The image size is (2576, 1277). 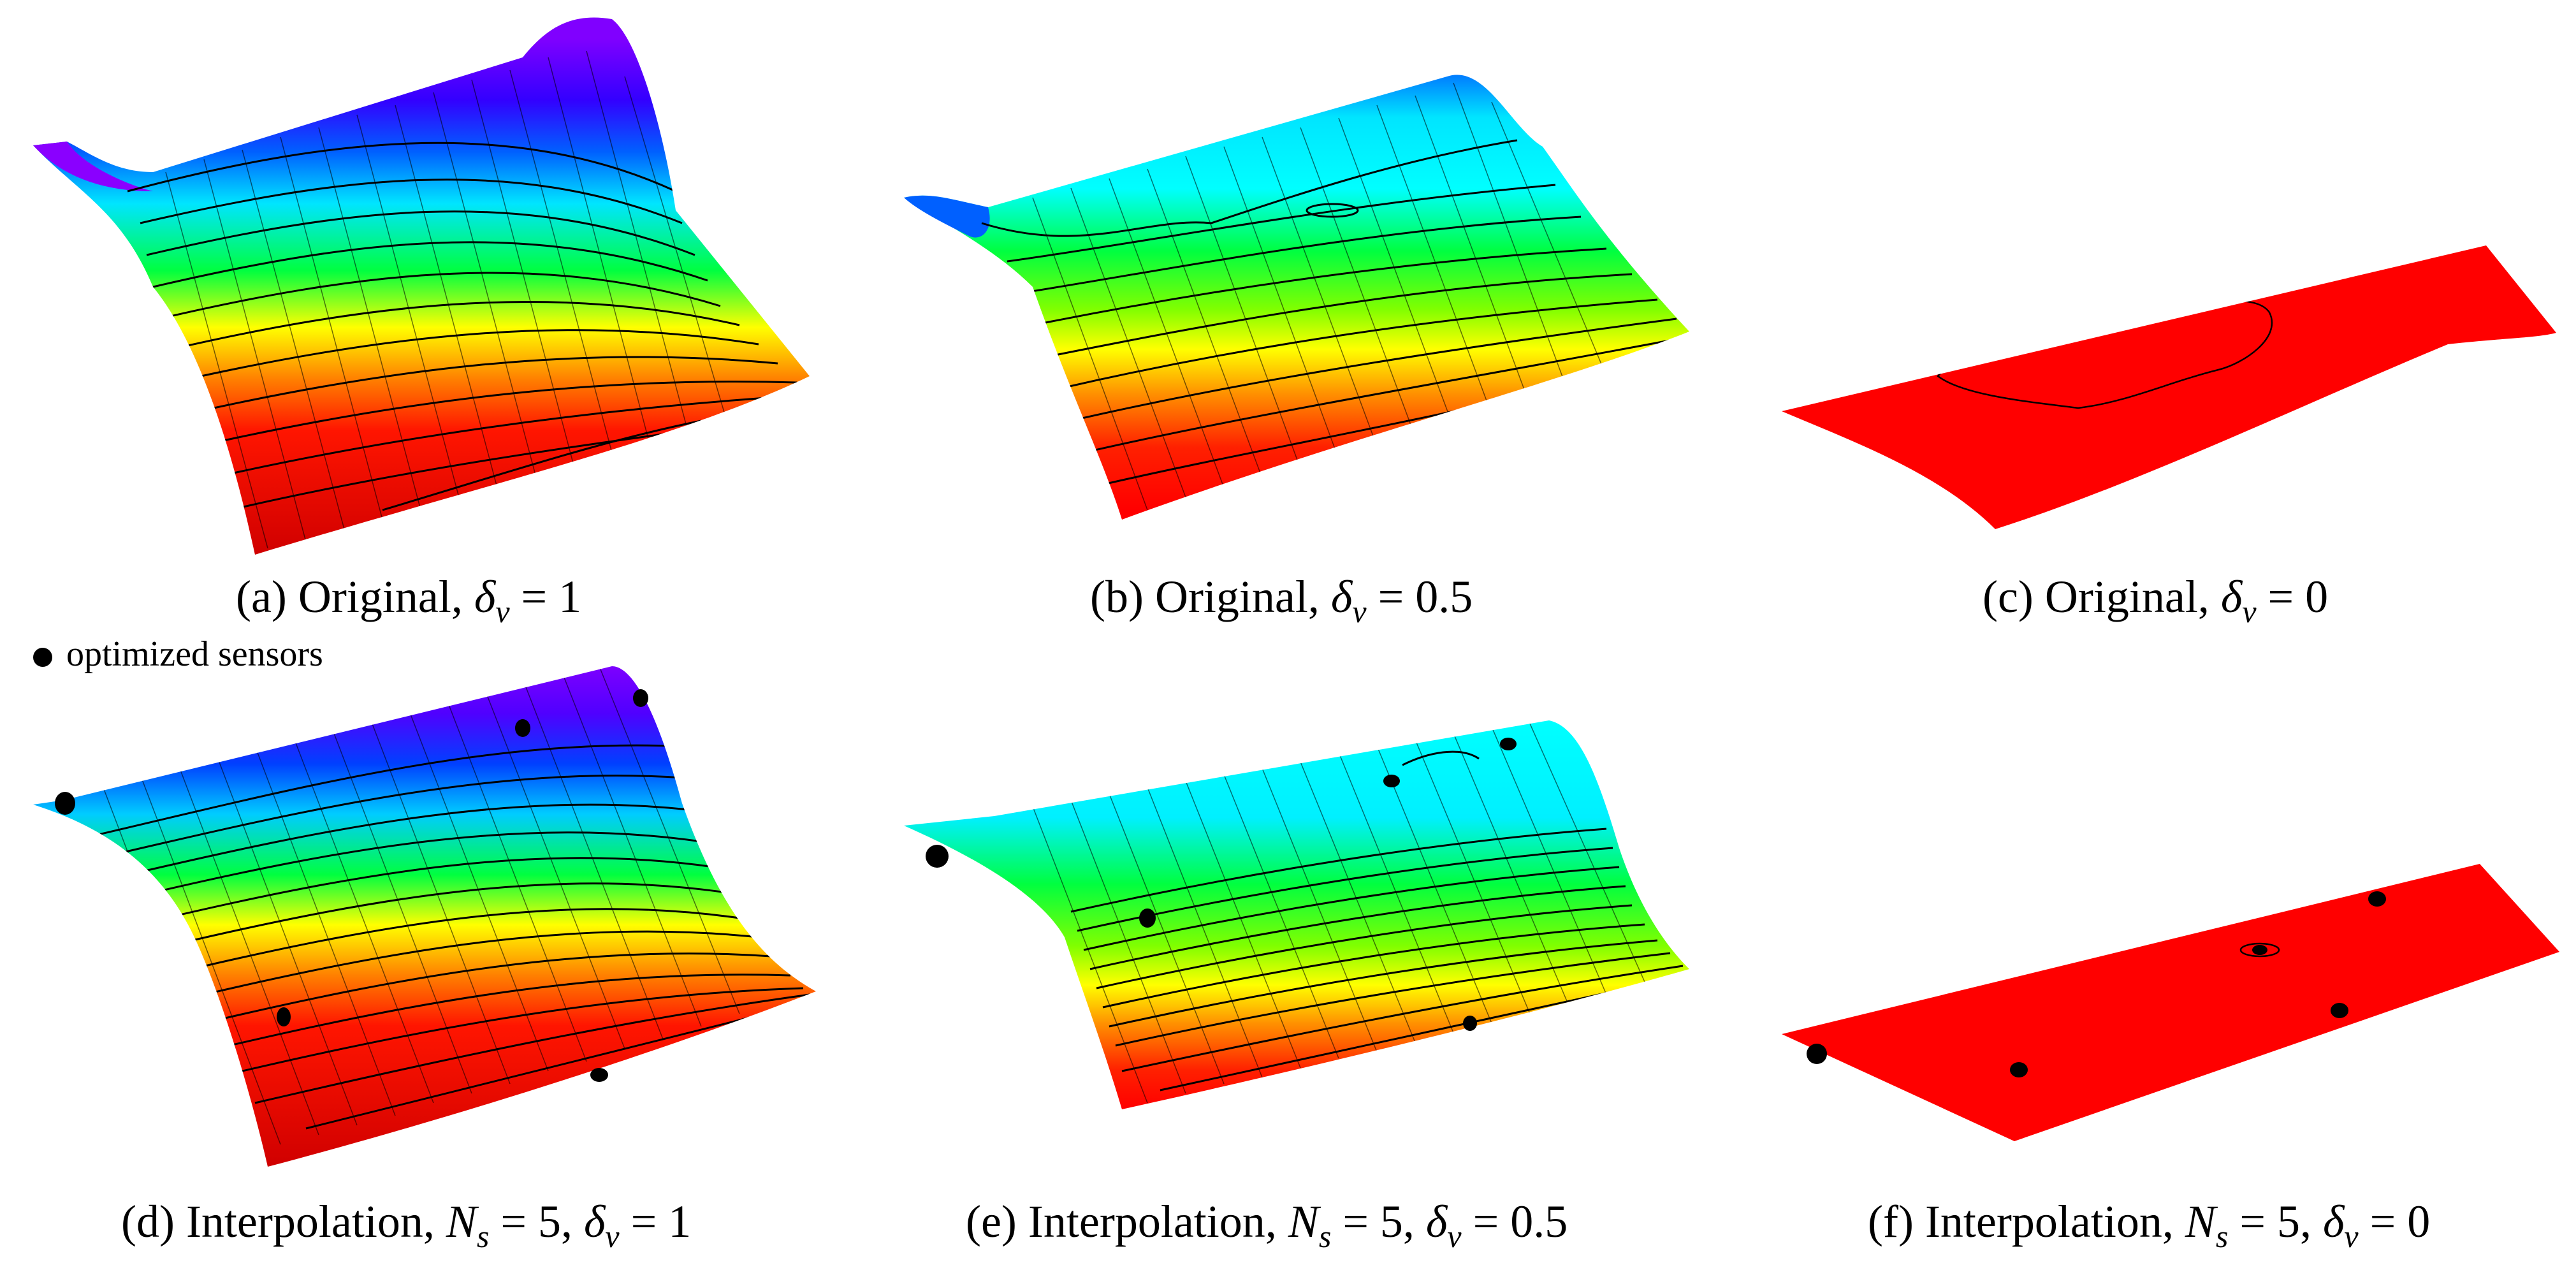 I want to click on surface-panel-b, so click(x=1296, y=297).